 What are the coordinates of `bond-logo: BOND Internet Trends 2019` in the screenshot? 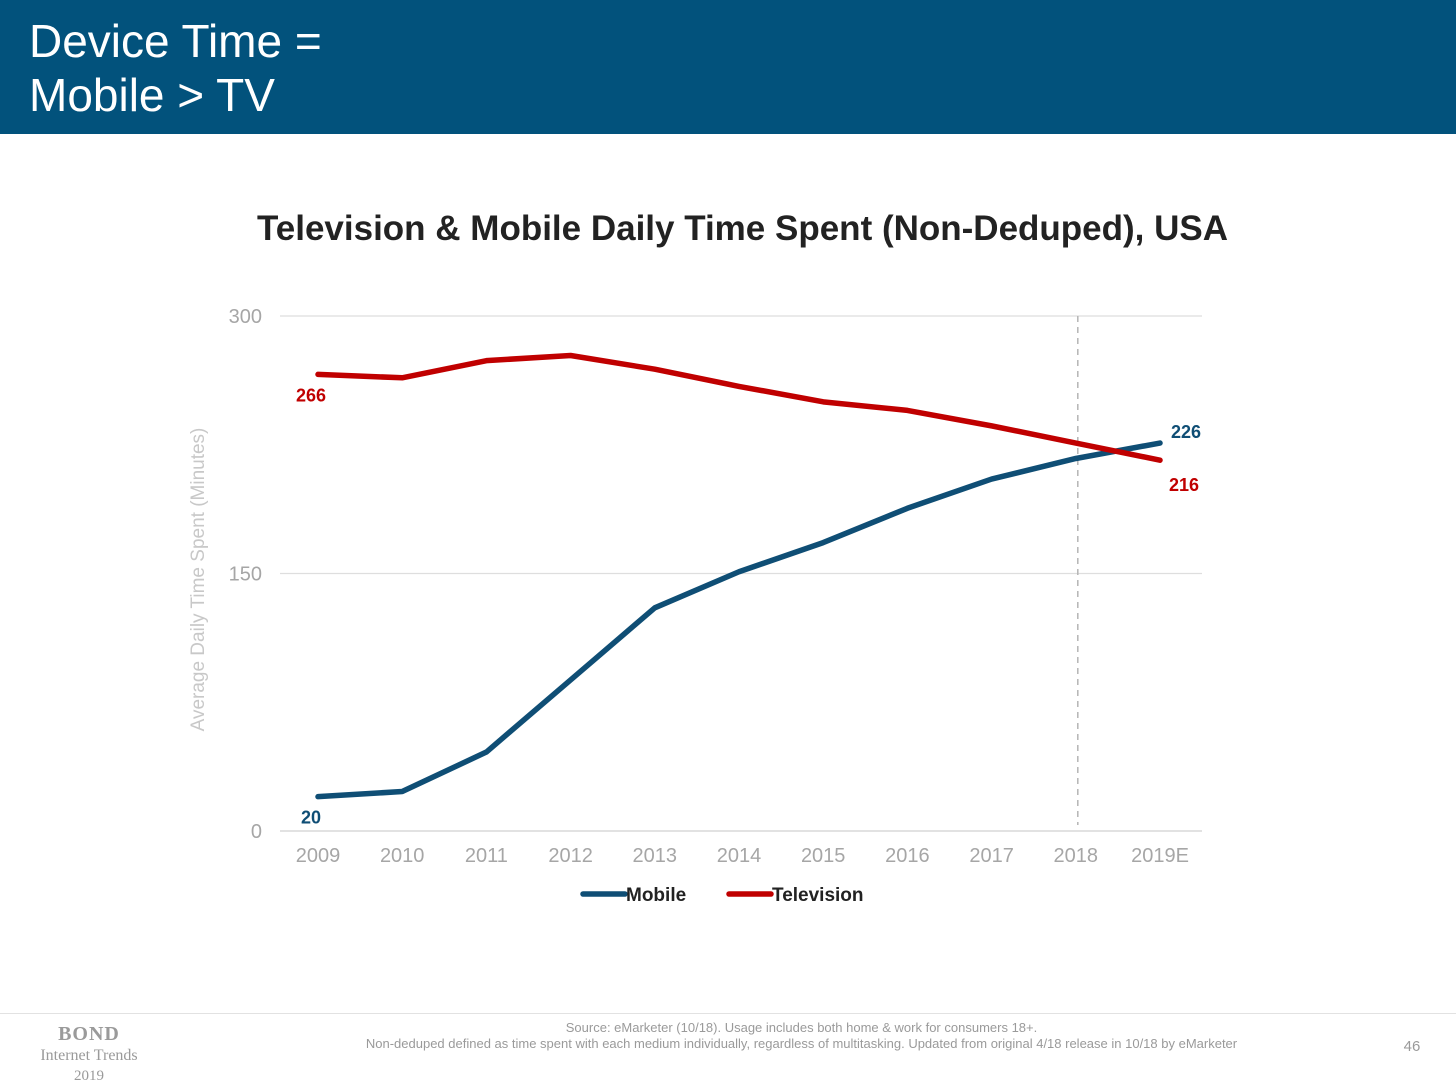 It's located at (89, 1054).